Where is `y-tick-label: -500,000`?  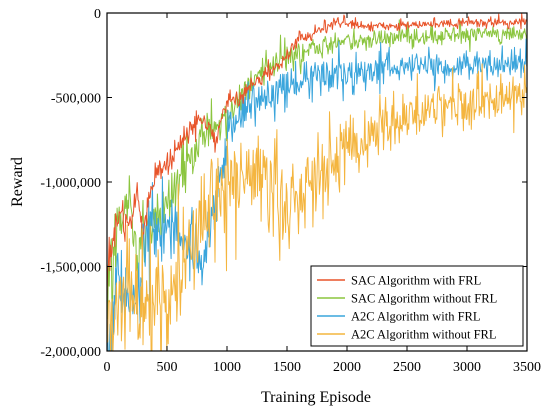 y-tick-label: -500,000 is located at coordinates (76, 99).